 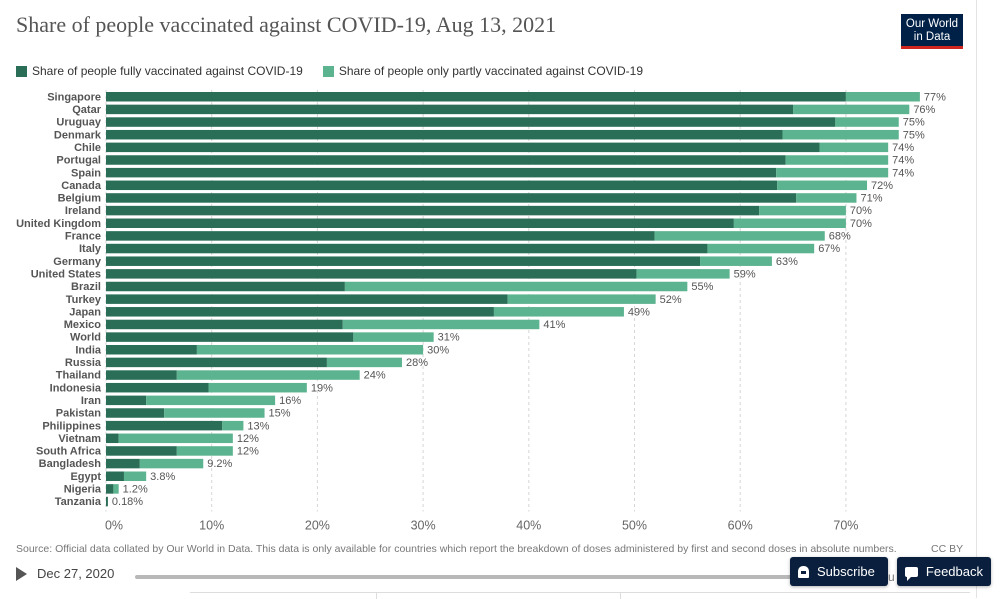 What do you see at coordinates (78, 376) in the screenshot?
I see `category-label: Thailand` at bounding box center [78, 376].